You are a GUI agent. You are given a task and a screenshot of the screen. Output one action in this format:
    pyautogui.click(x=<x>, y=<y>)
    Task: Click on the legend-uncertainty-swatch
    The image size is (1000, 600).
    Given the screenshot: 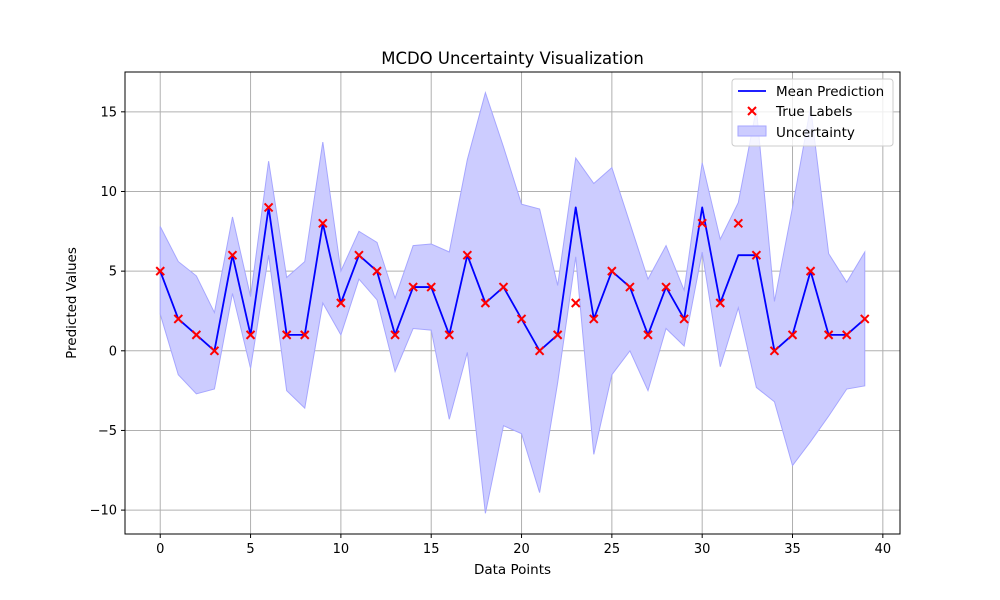 What is the action you would take?
    pyautogui.click(x=752, y=131)
    